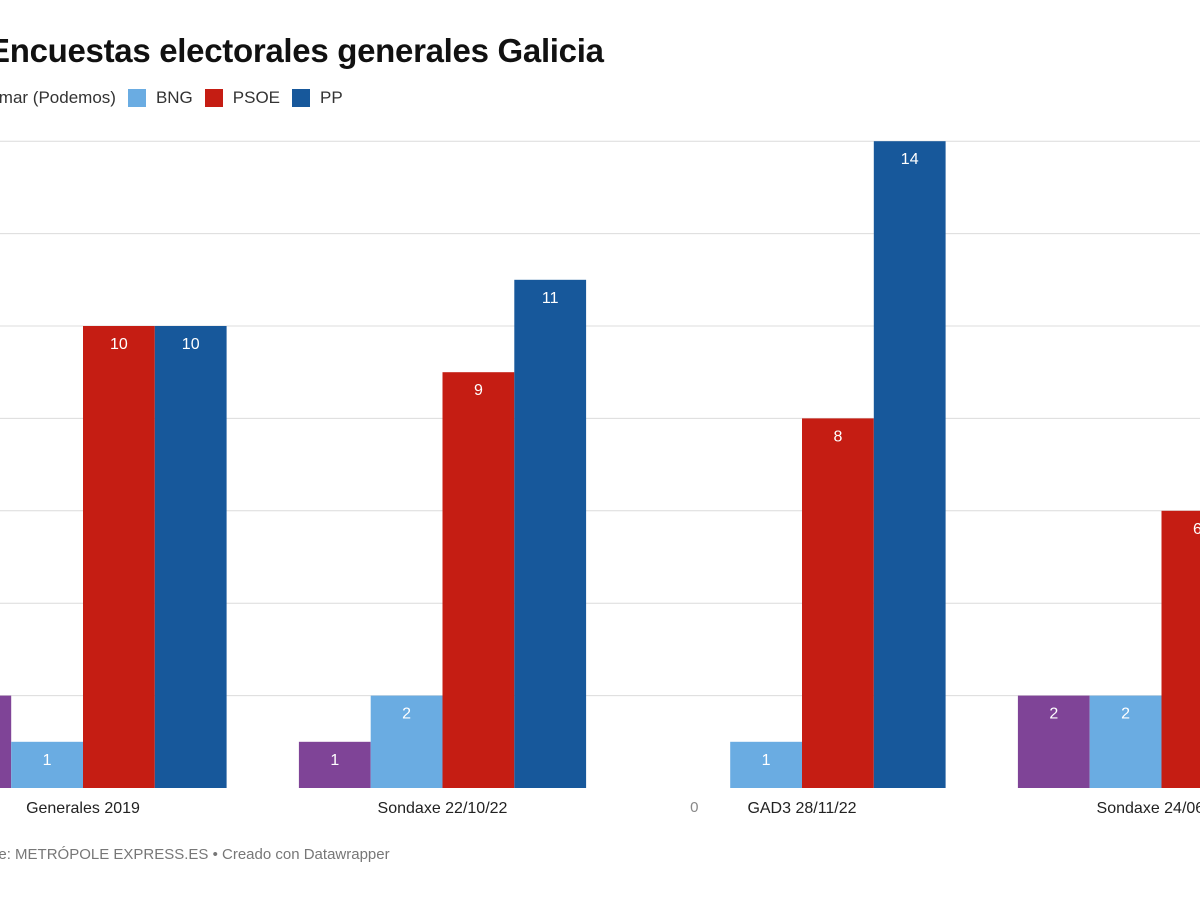 The height and width of the screenshot is (900, 1200). What do you see at coordinates (256, 97) in the screenshot?
I see `legend-label-psoe: PSOE` at bounding box center [256, 97].